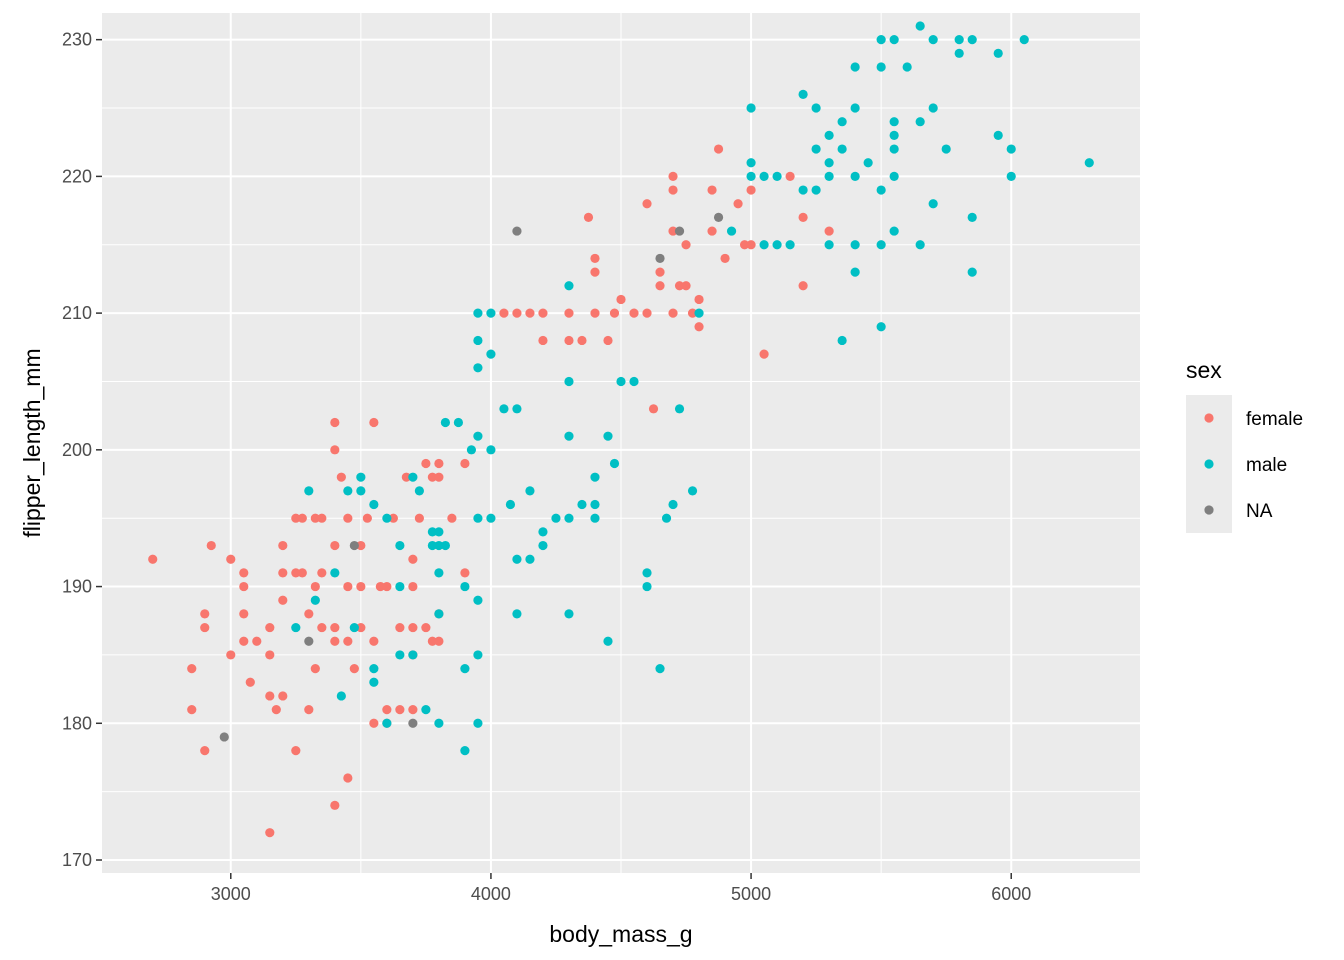 The height and width of the screenshot is (960, 1344). I want to click on y-tick-label: 210, so click(77, 313).